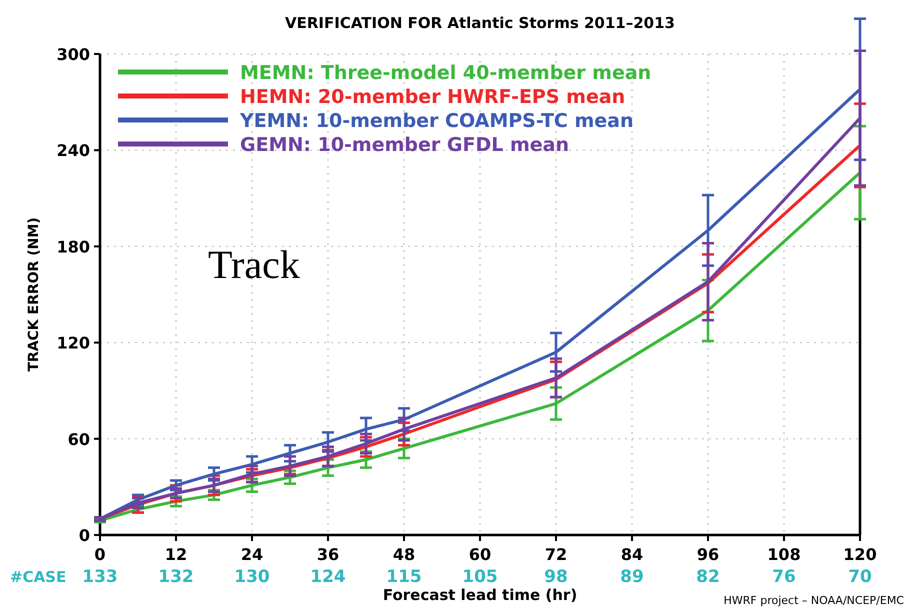  What do you see at coordinates (328, 554) in the screenshot?
I see `x-tick-label: 36` at bounding box center [328, 554].